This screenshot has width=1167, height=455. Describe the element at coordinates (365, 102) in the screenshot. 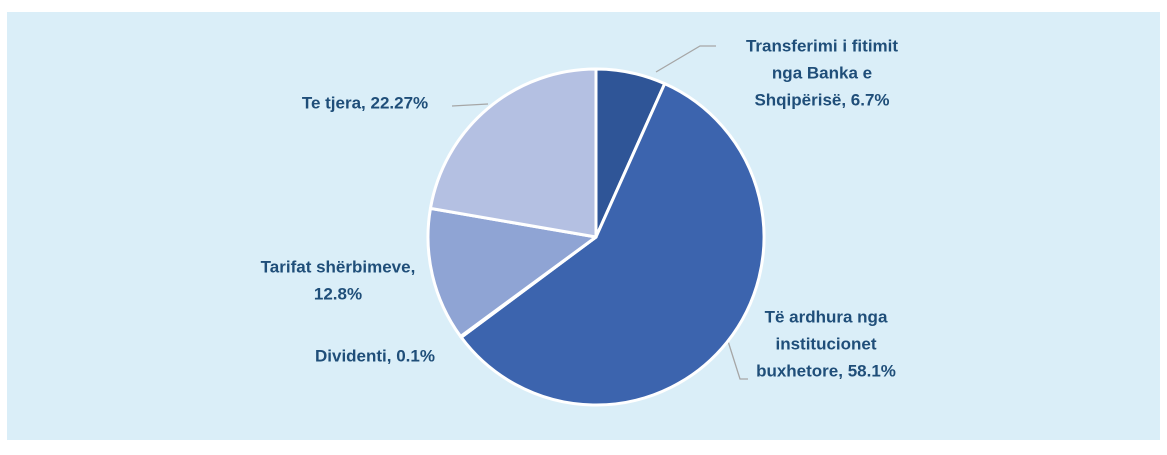

I see `data-label: Te tjera, 22.27%` at that location.